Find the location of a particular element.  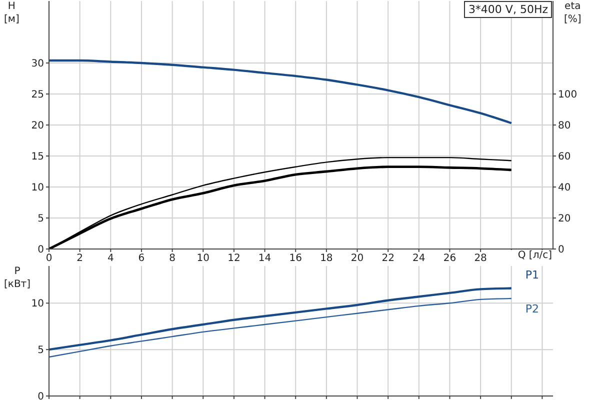

y-tick-label: 20 is located at coordinates (37, 126).